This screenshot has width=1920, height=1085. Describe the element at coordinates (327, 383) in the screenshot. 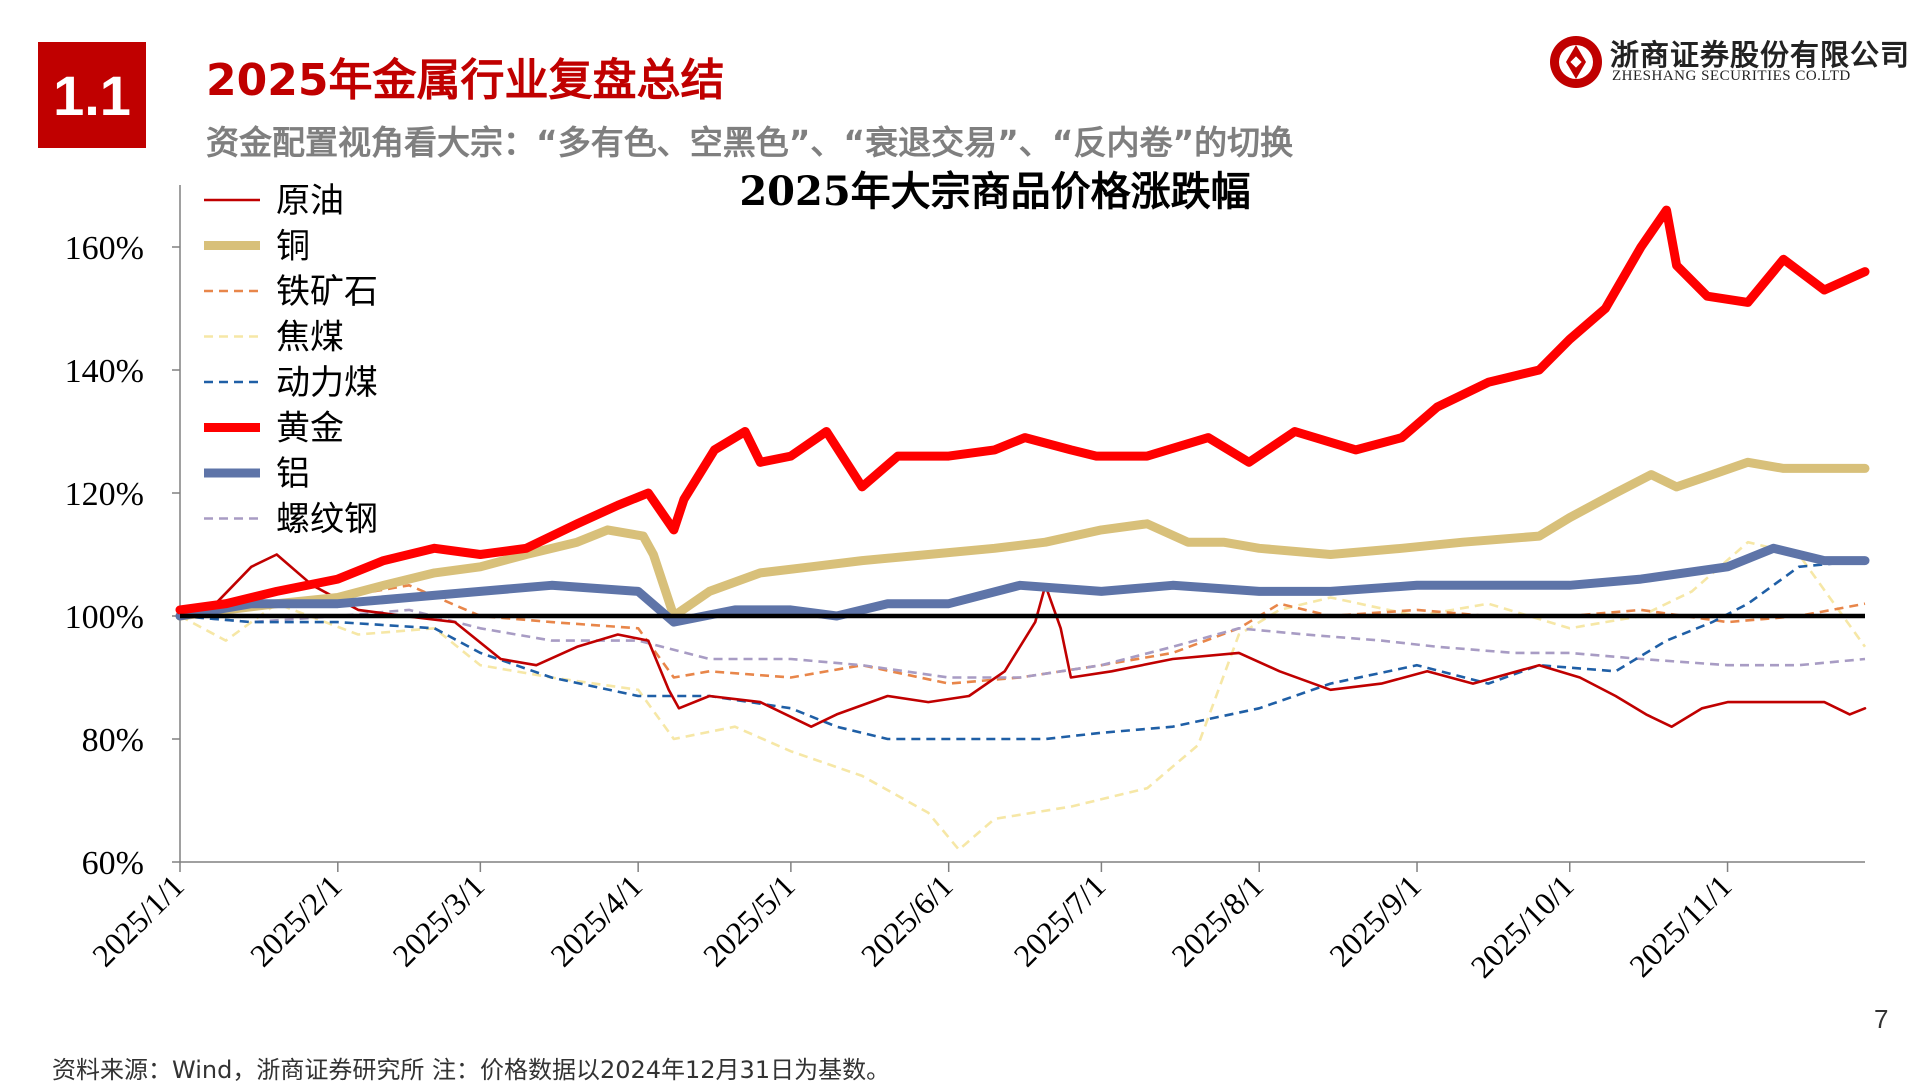

I see `legend-label: 动力煤` at that location.